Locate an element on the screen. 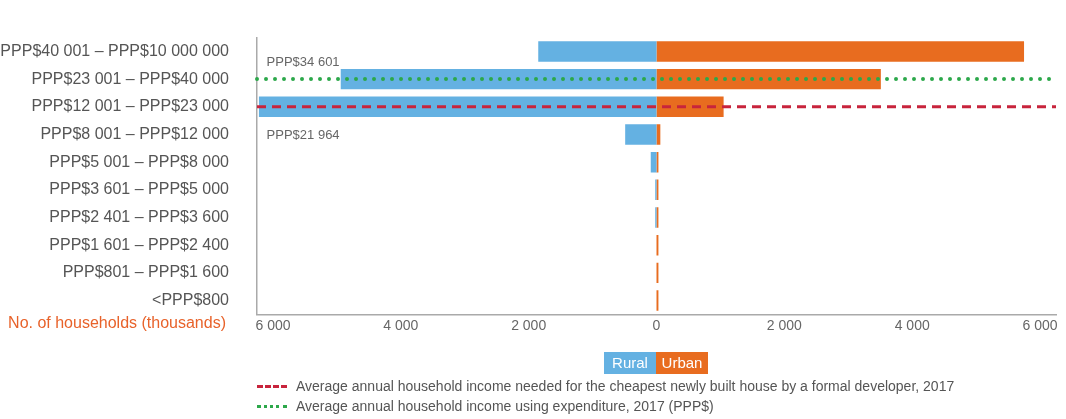  legend-label: Average annual household income using expenditure, 2017 (PPP$) is located at coordinates (505, 406).